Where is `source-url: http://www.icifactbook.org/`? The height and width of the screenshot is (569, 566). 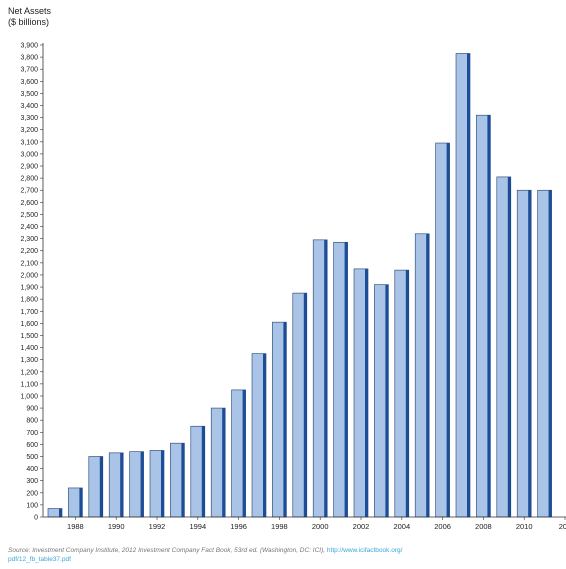
source-url: http://www.icifactbook.org/ is located at coordinates (364, 550).